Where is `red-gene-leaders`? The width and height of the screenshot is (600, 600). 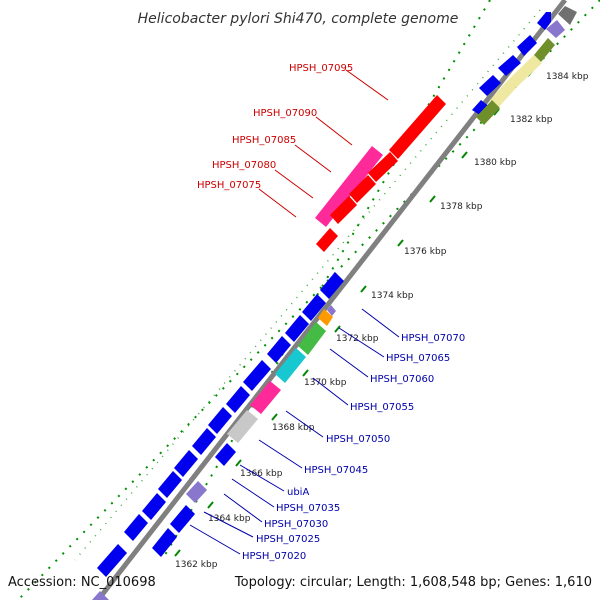
red-gene-leaders is located at coordinates (323, 143).